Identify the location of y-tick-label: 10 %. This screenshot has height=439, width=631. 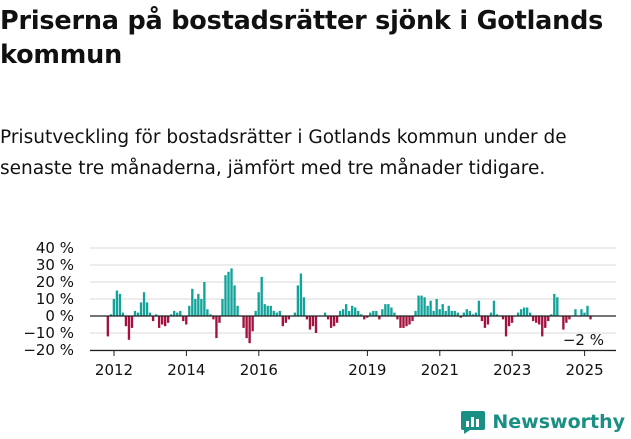
(55, 299).